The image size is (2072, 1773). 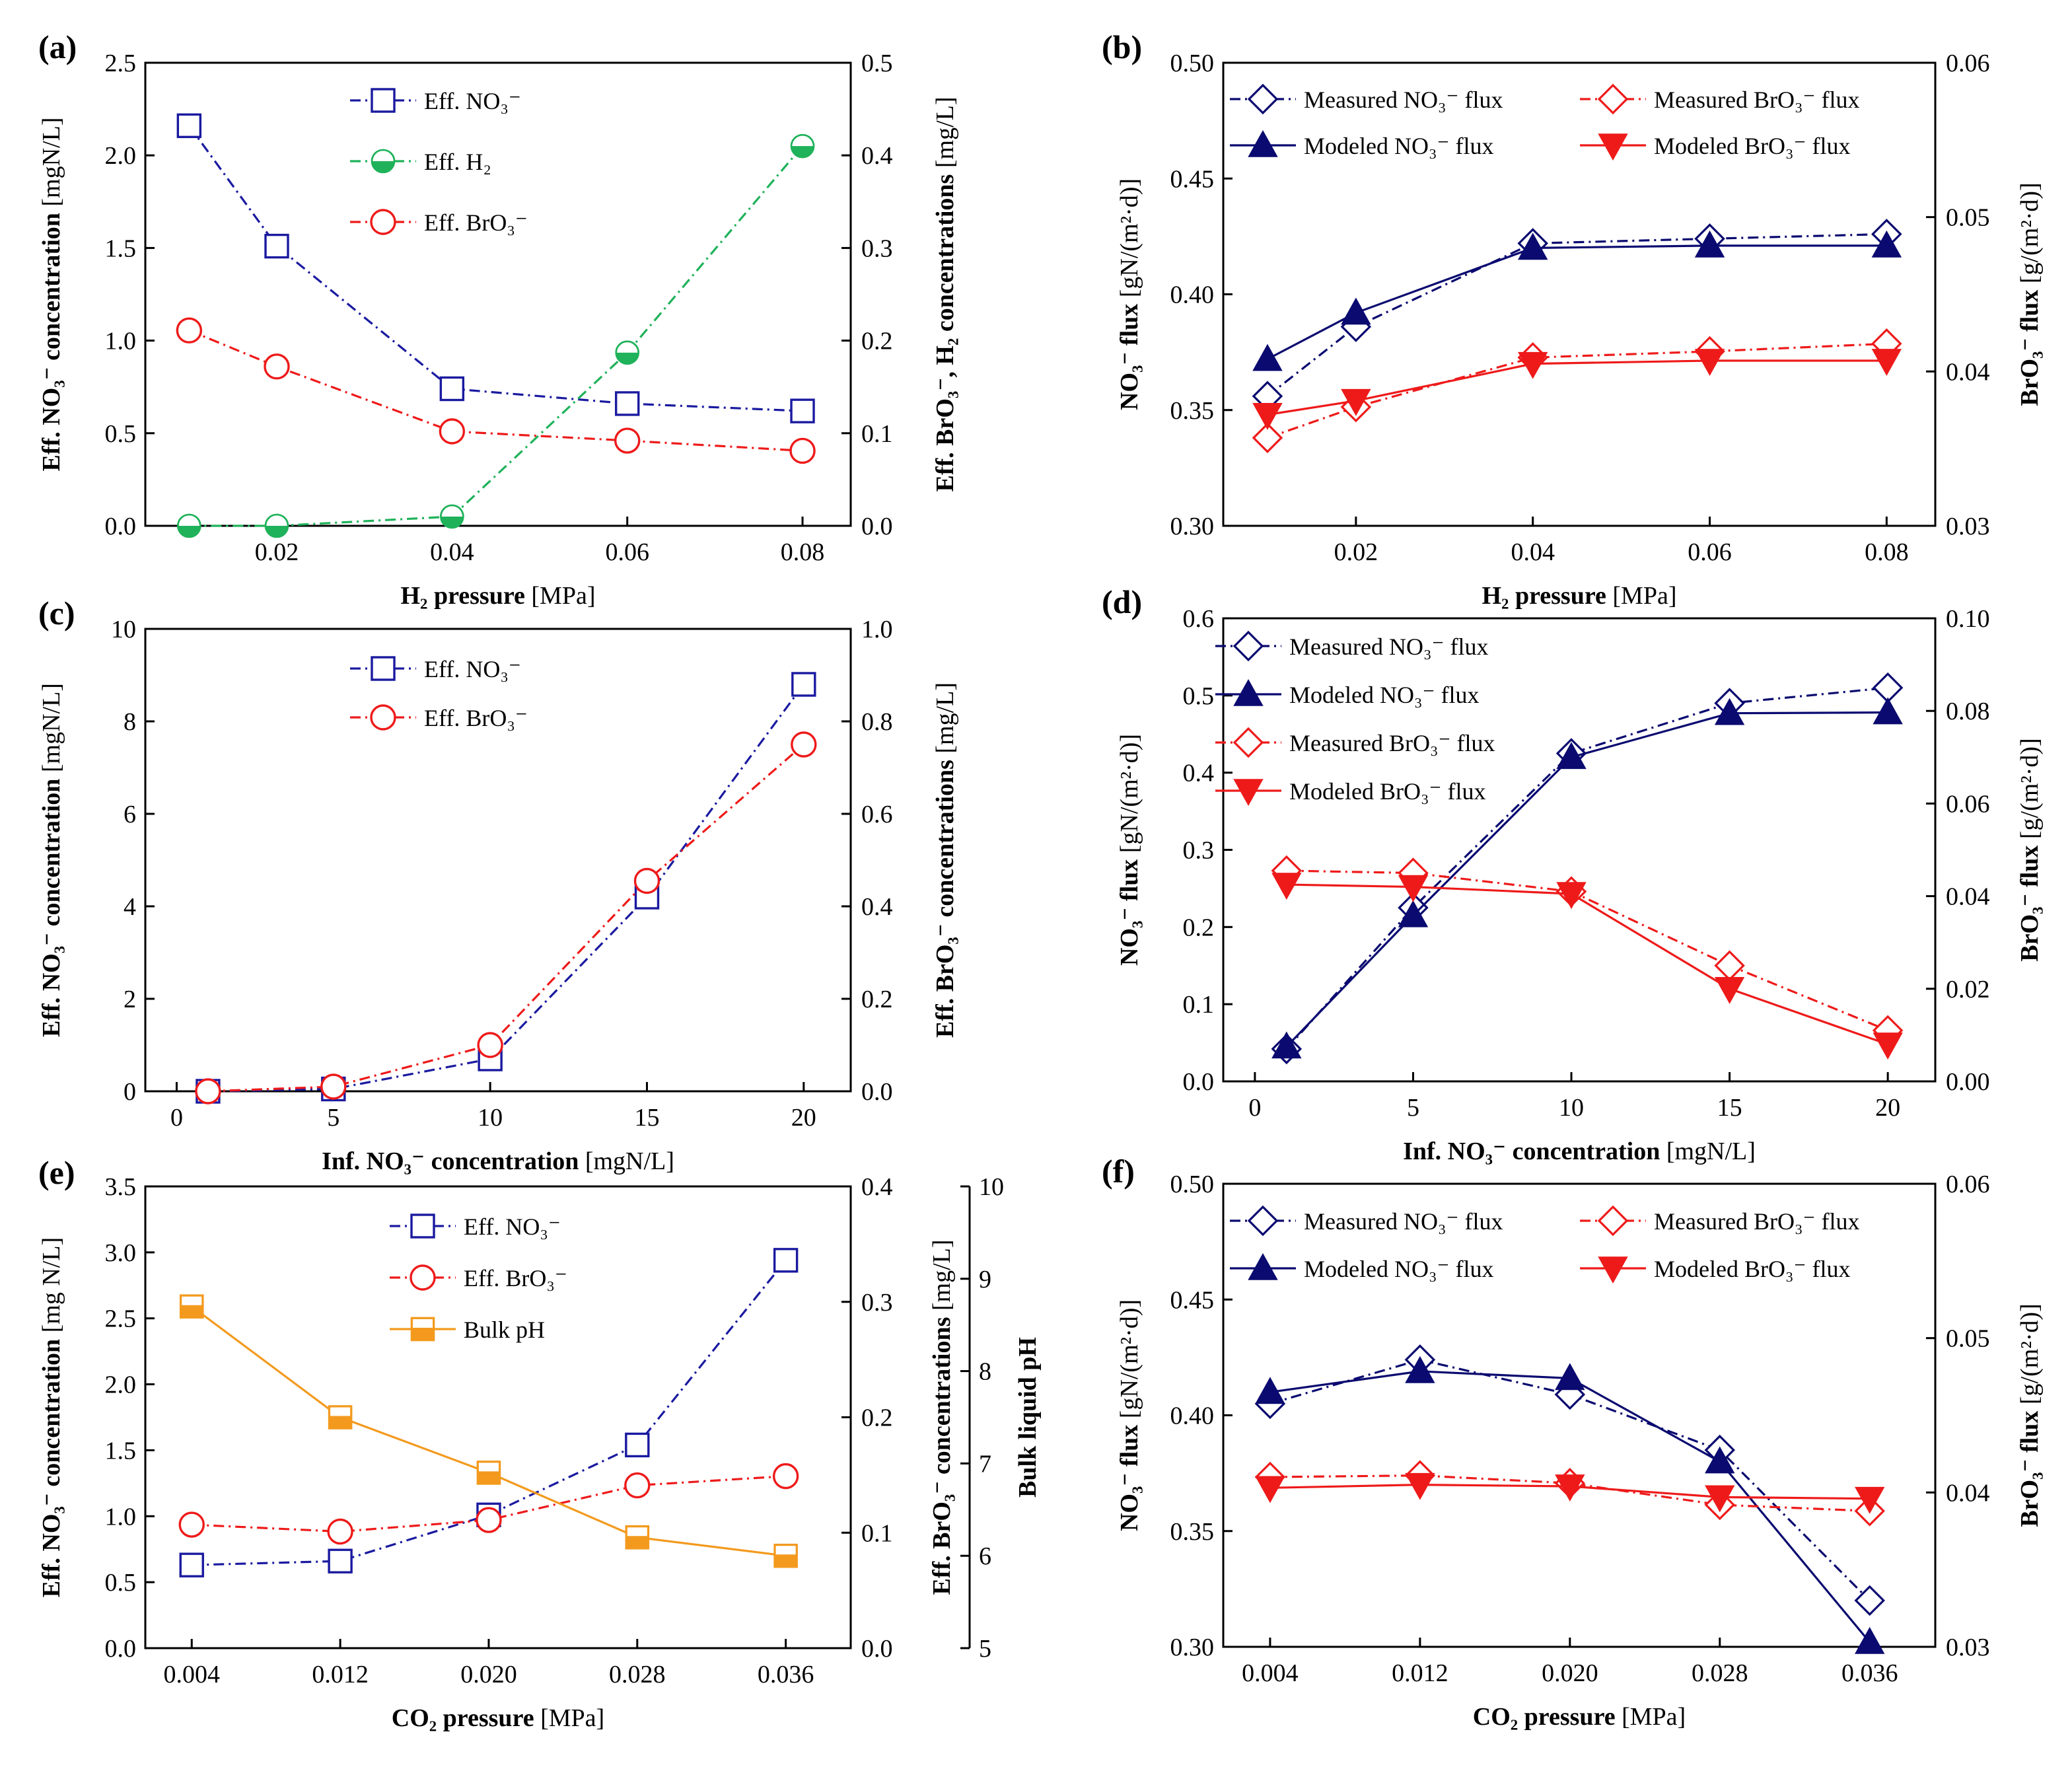 What do you see at coordinates (1118, 1172) in the screenshot?
I see `panel-letter: (f)` at bounding box center [1118, 1172].